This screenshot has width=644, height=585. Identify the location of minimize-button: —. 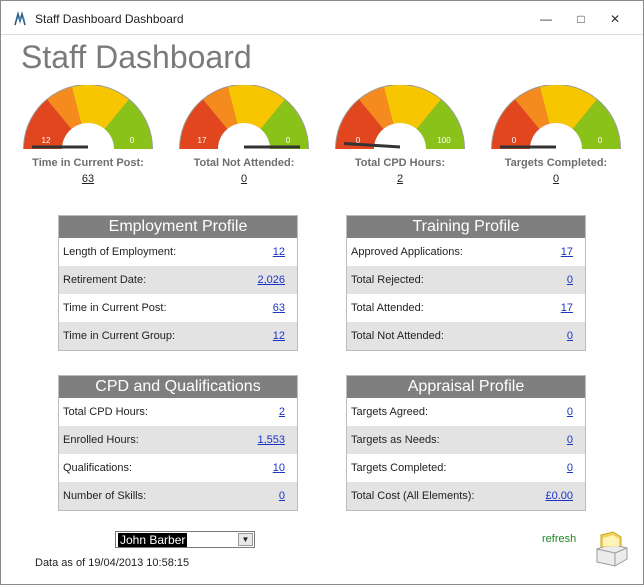
(546, 19).